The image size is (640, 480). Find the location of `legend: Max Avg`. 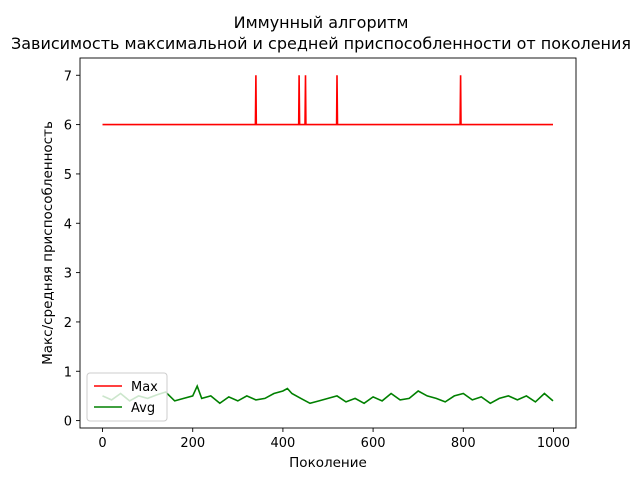

legend: Max Avg is located at coordinates (127, 397).